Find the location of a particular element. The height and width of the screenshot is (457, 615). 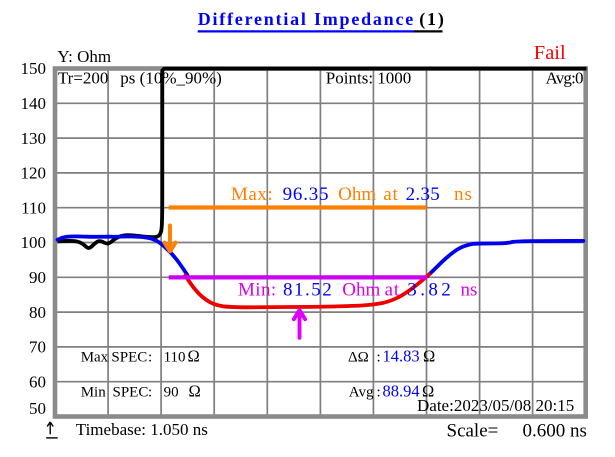

svg-text: 120 is located at coordinates (34, 173).